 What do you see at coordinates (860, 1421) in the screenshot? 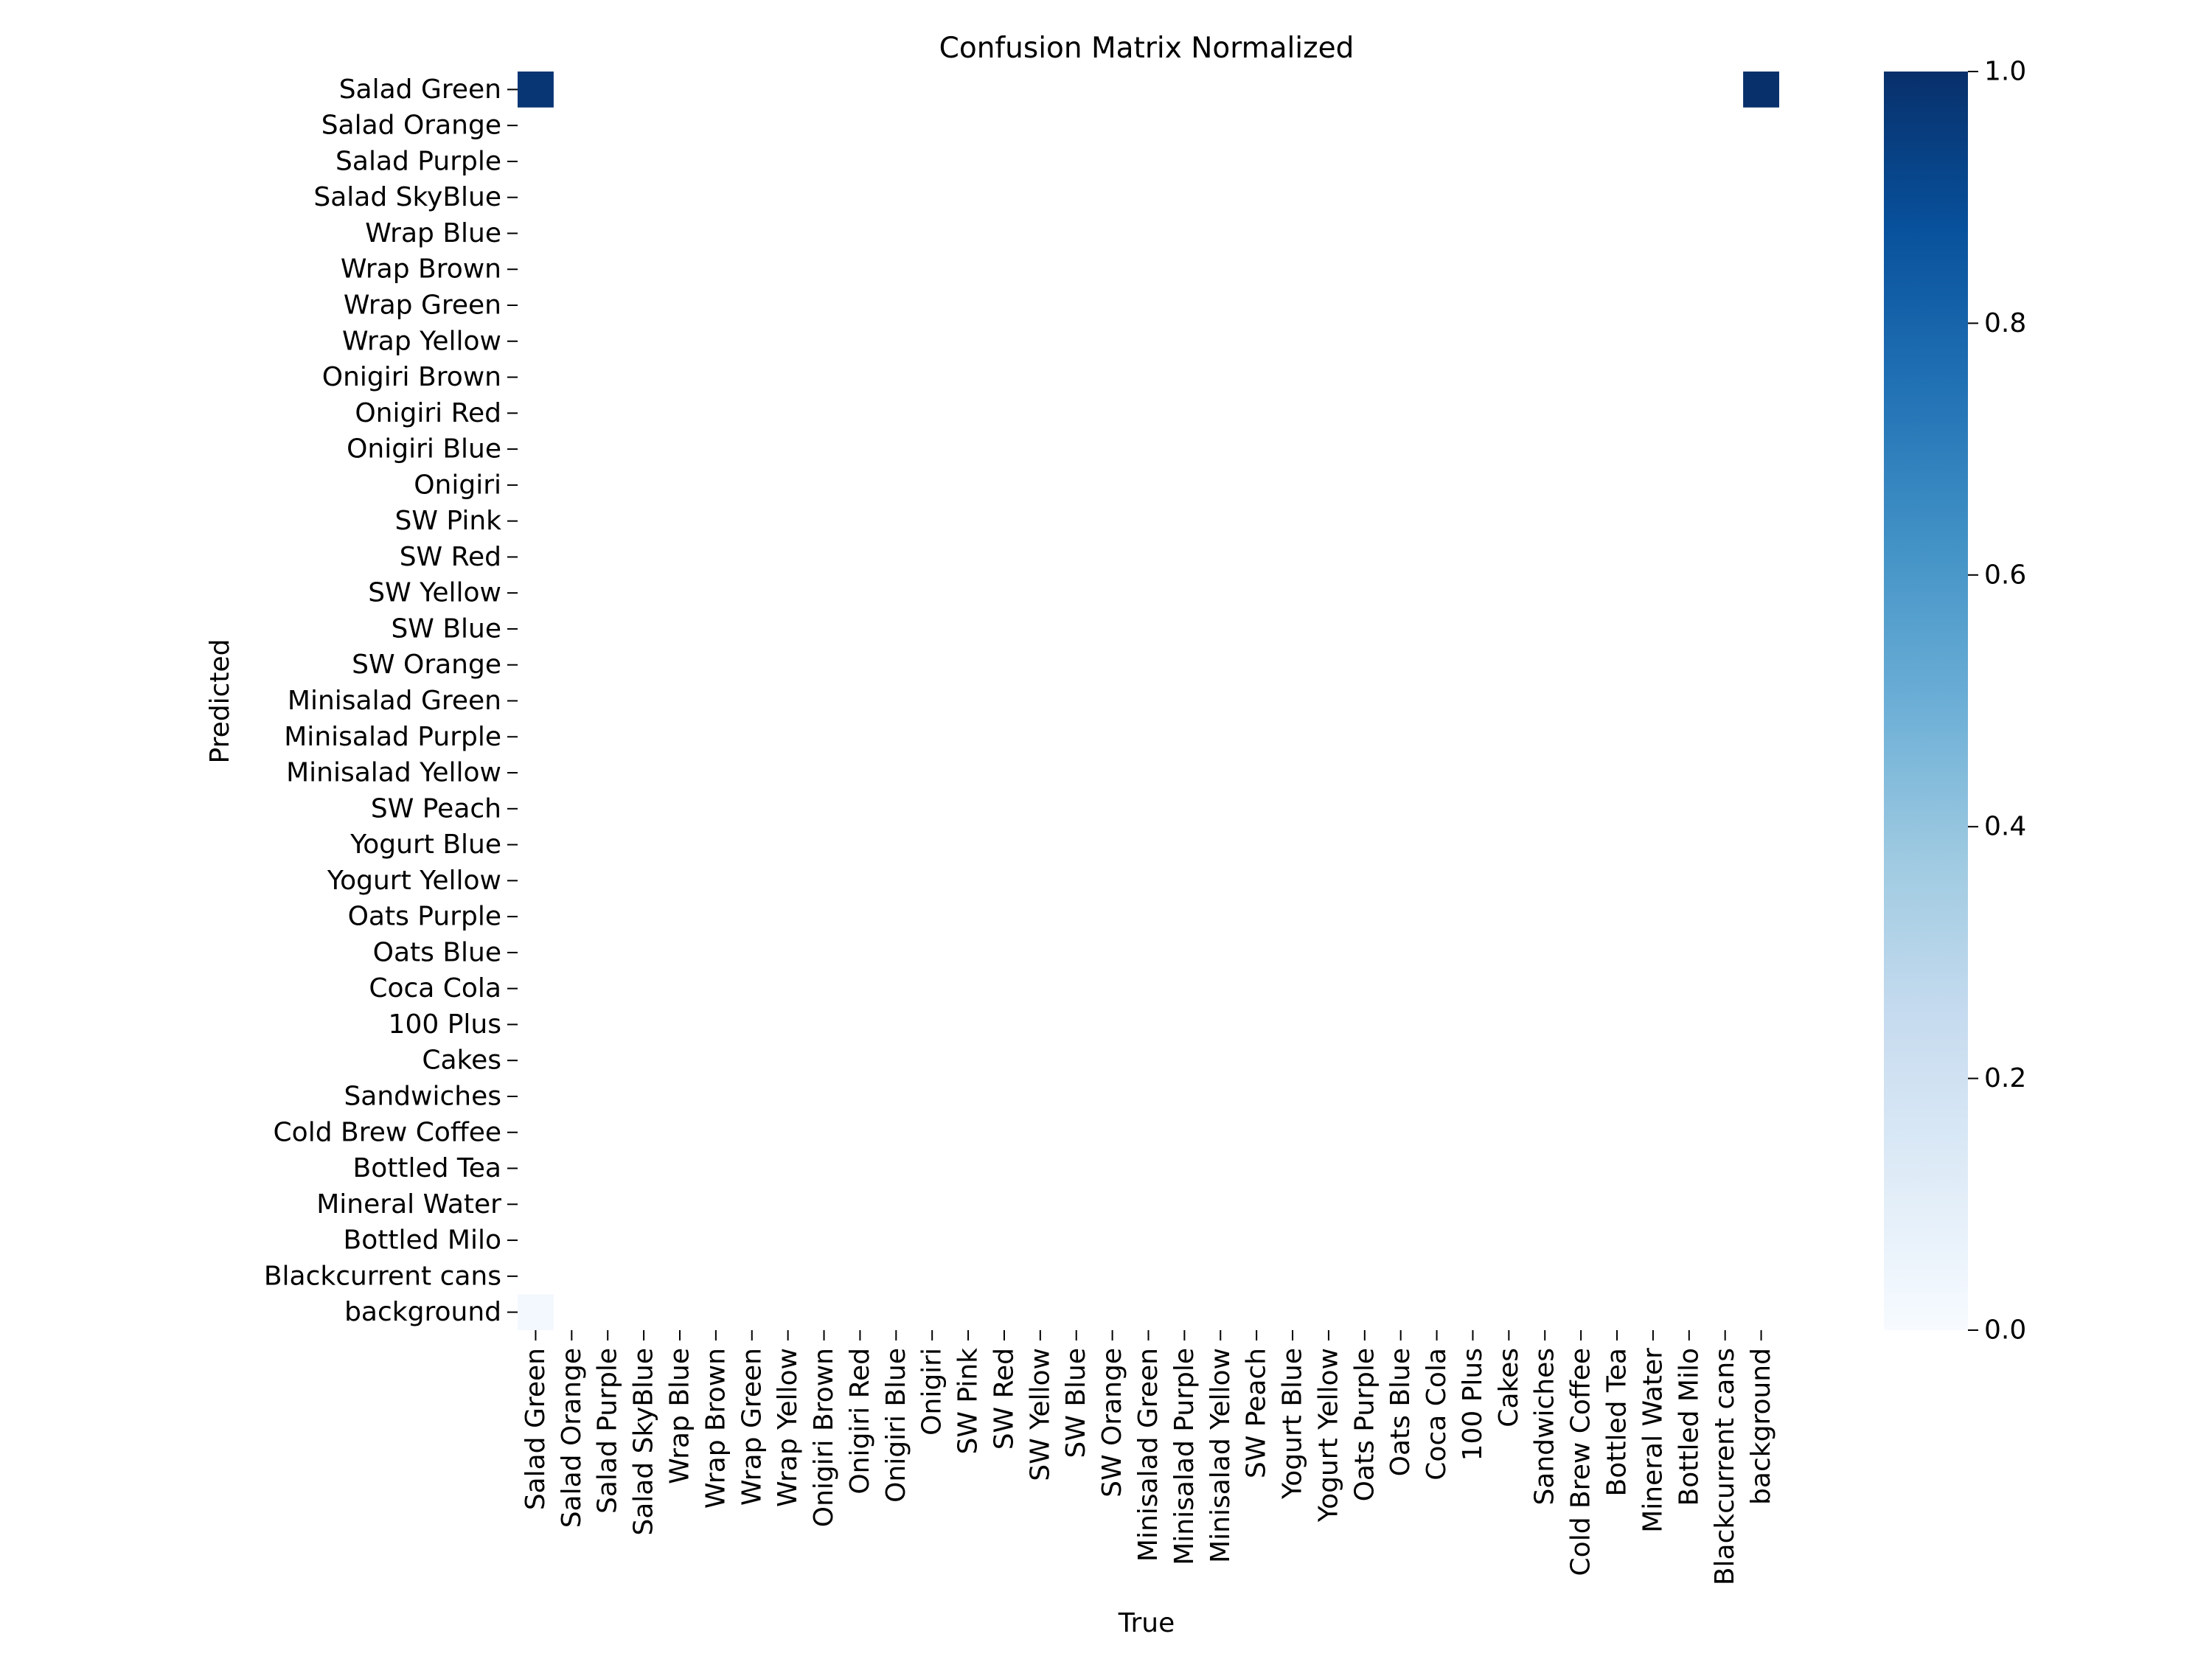
I see `x-tick-label: Onigiri Red` at bounding box center [860, 1421].